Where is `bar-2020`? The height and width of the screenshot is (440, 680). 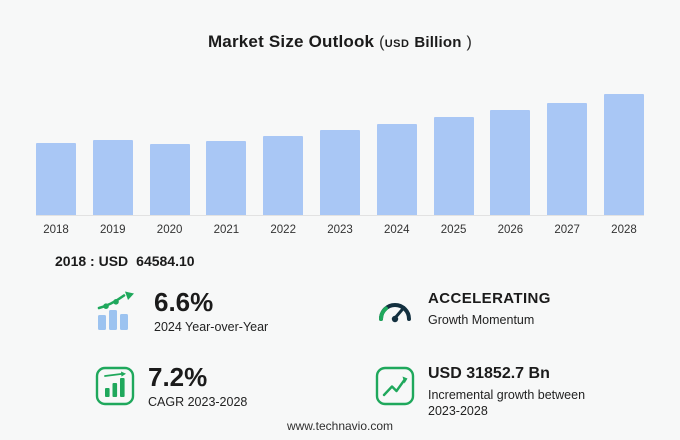 bar-2020 is located at coordinates (169, 179).